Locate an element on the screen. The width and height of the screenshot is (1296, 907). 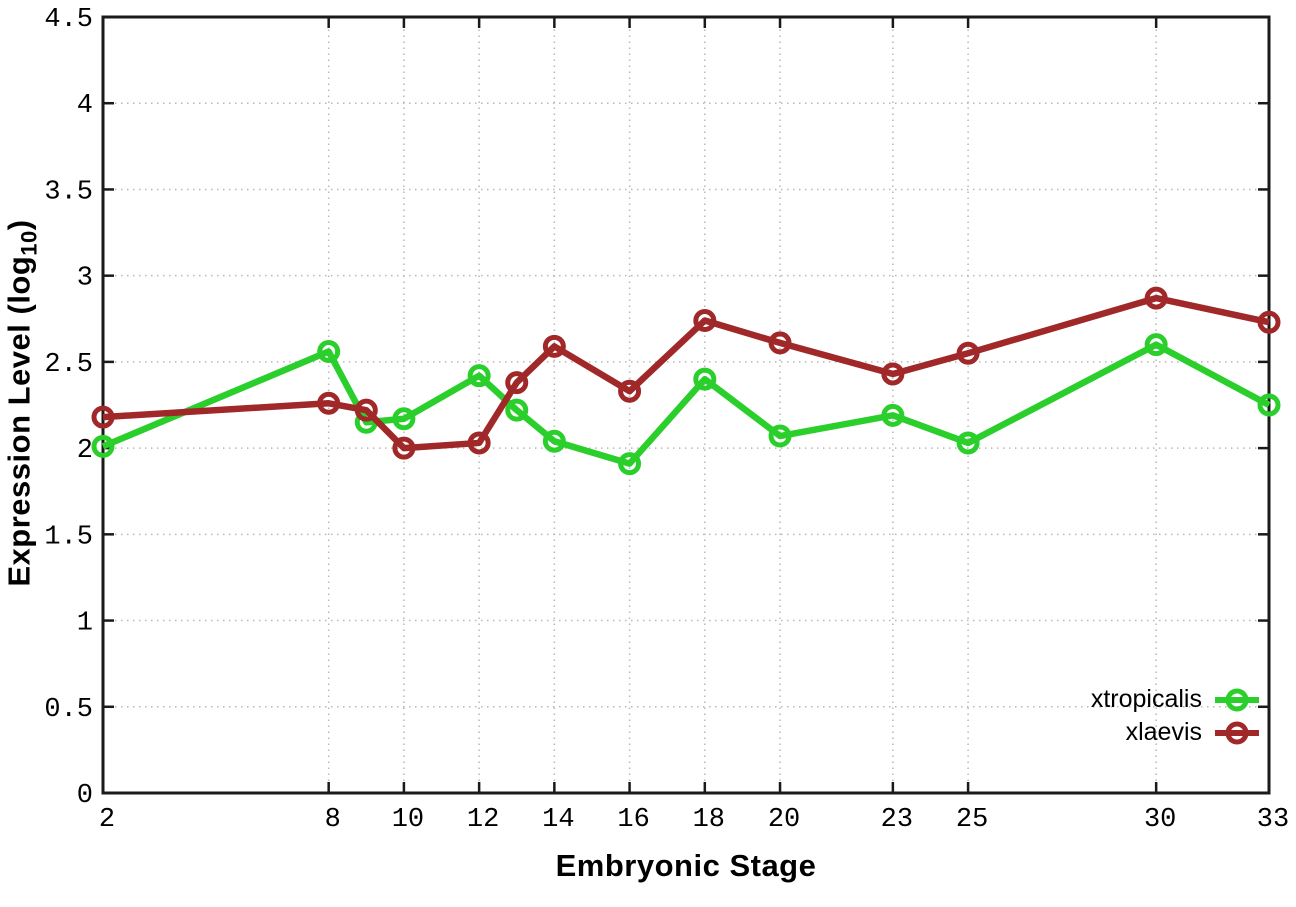
legend-label-xtropicalis: xtropicalis is located at coordinates (1146, 699).